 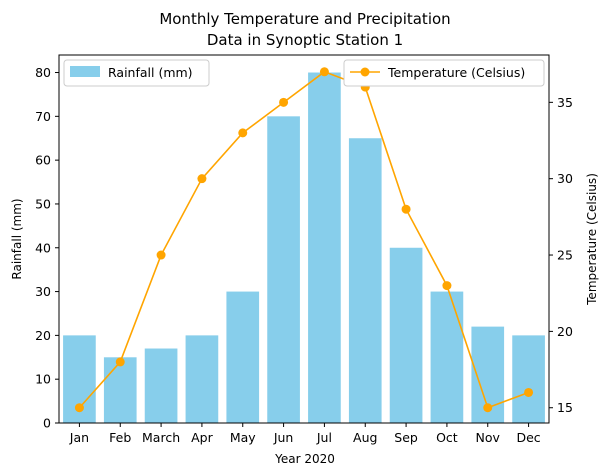 I want to click on rainfall-bar-jun, so click(x=283, y=269).